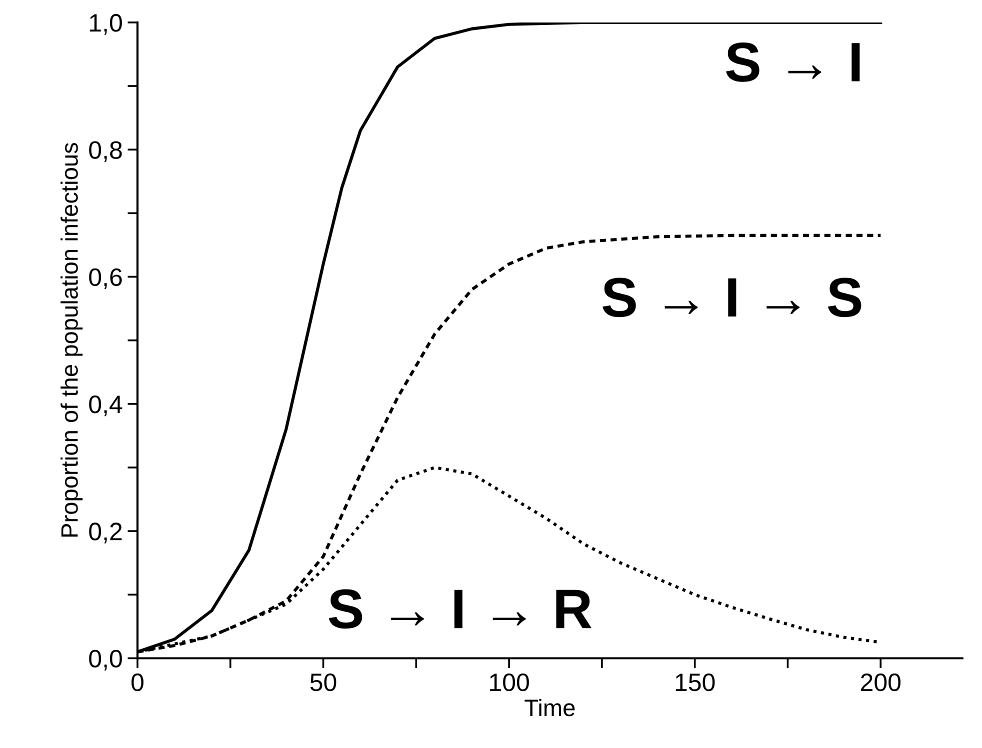 The width and height of the screenshot is (982, 748). I want to click on series-label: S → I, so click(793, 62).